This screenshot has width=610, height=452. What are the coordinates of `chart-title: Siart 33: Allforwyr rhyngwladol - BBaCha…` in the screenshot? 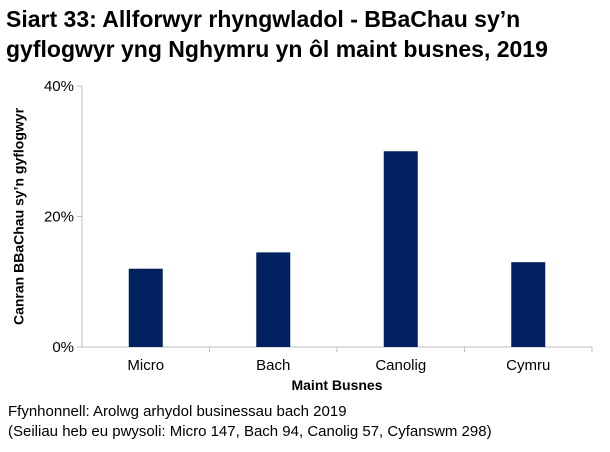 It's located at (277, 34).